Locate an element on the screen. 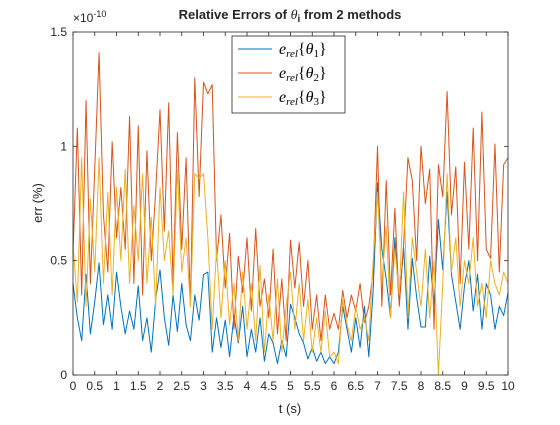 The image size is (560, 425). x-tick-label: 5.5 is located at coordinates (312, 386).